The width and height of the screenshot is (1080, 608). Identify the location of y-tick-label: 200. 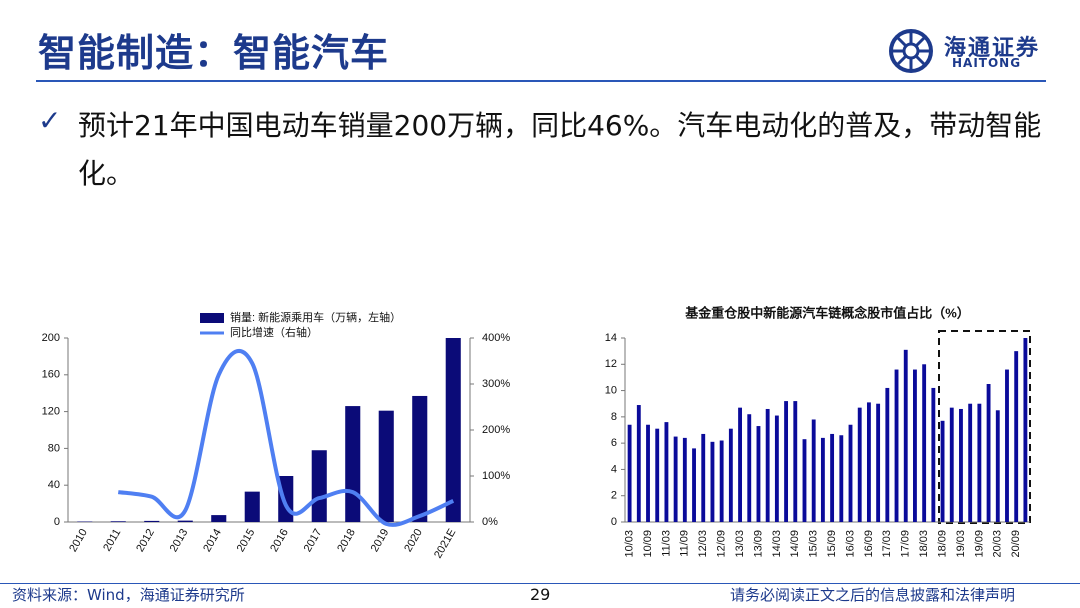
(51, 338).